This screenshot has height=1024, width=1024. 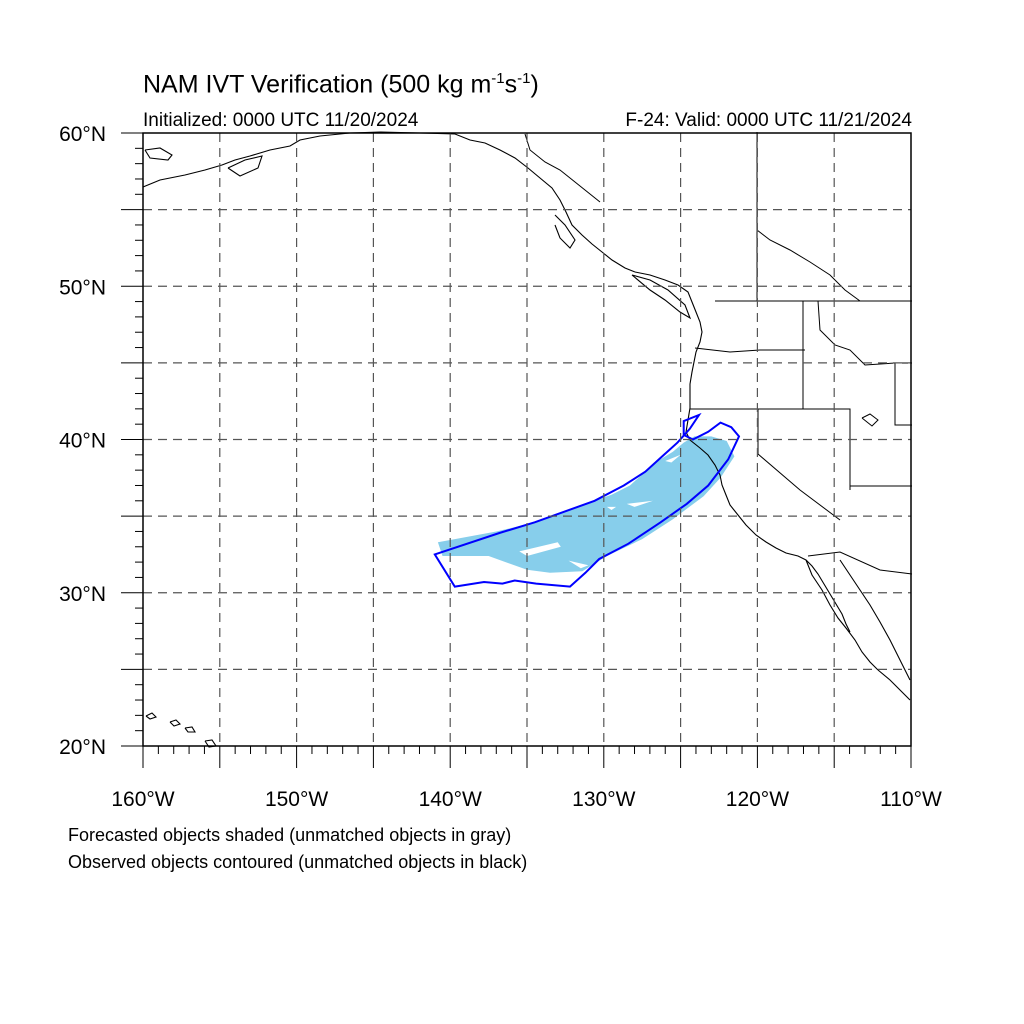 What do you see at coordinates (281, 120) in the screenshot?
I see `initialized-time: Initialized: 0000 UTC 11/20/2024` at bounding box center [281, 120].